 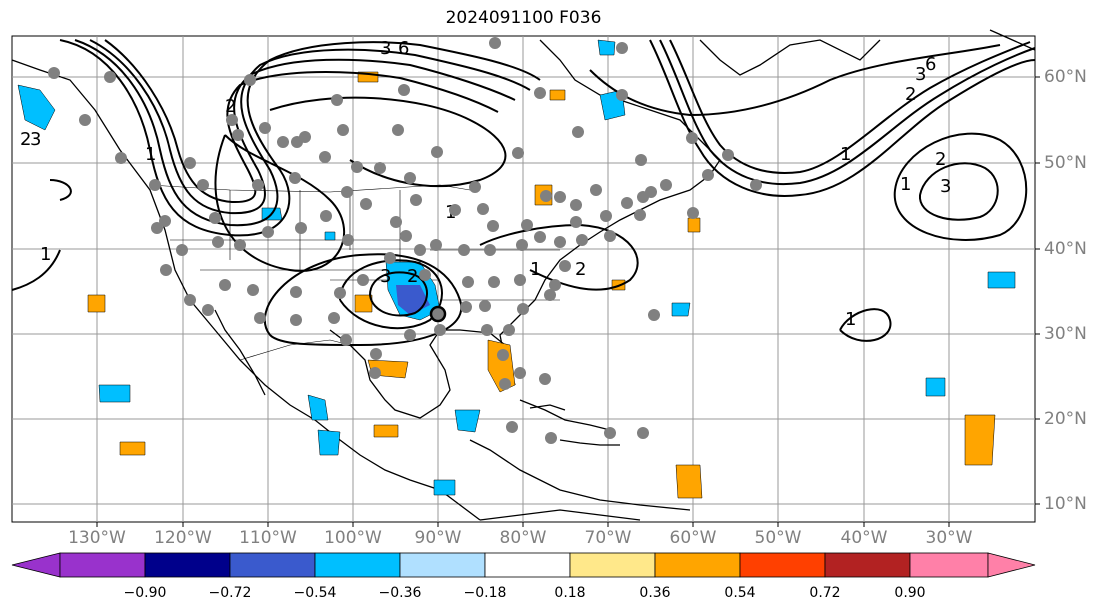 I want to click on lat-label: 30°N, so click(x=1065, y=334).